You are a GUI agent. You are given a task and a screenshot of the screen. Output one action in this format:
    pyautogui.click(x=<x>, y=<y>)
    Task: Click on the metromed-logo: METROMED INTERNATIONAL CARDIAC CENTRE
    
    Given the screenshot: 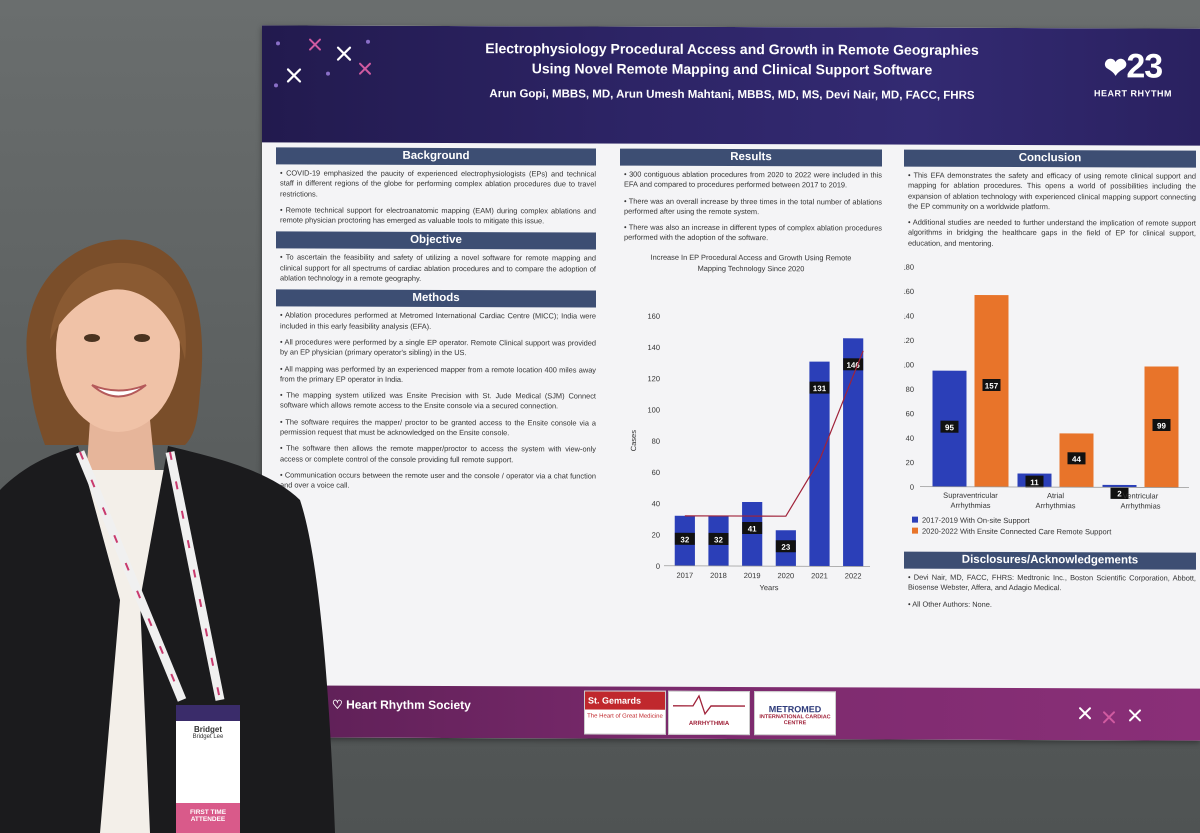 What is the action you would take?
    pyautogui.click(x=795, y=713)
    